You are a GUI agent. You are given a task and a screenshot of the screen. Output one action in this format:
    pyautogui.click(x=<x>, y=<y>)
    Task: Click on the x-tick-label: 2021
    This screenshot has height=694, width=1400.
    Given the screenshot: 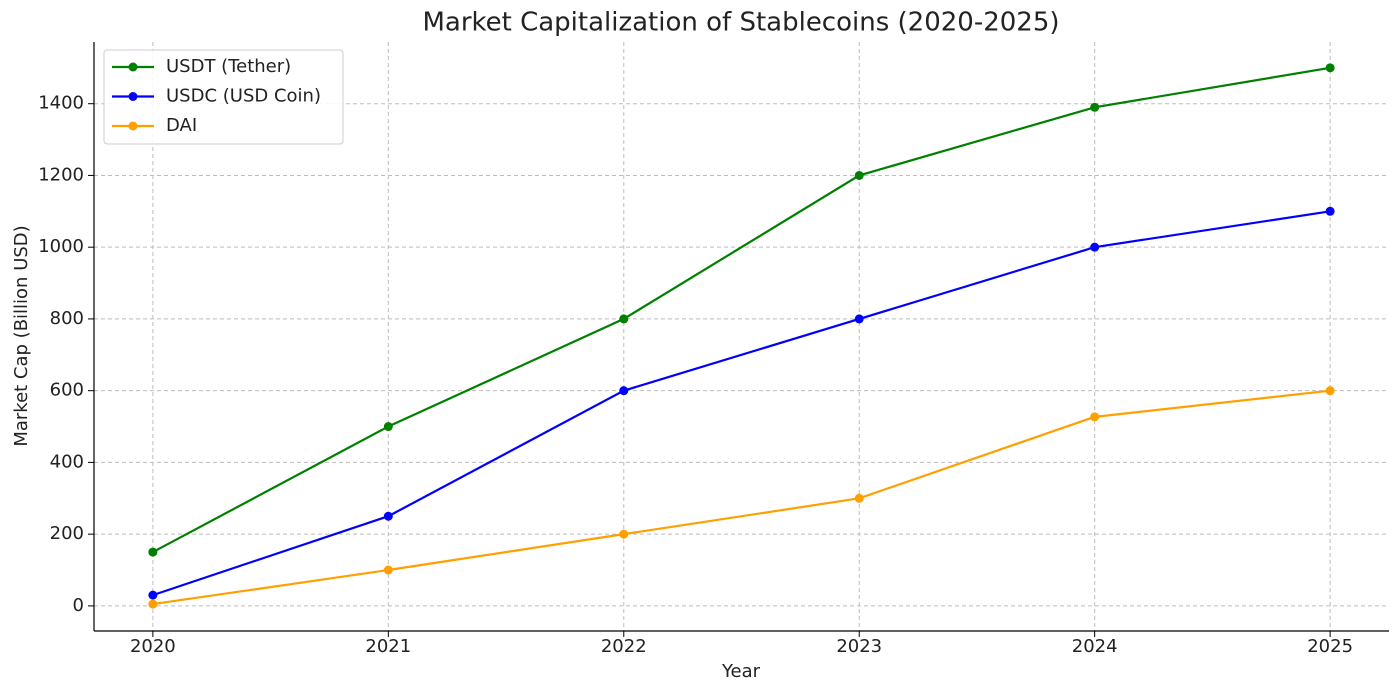 What is the action you would take?
    pyautogui.click(x=388, y=646)
    